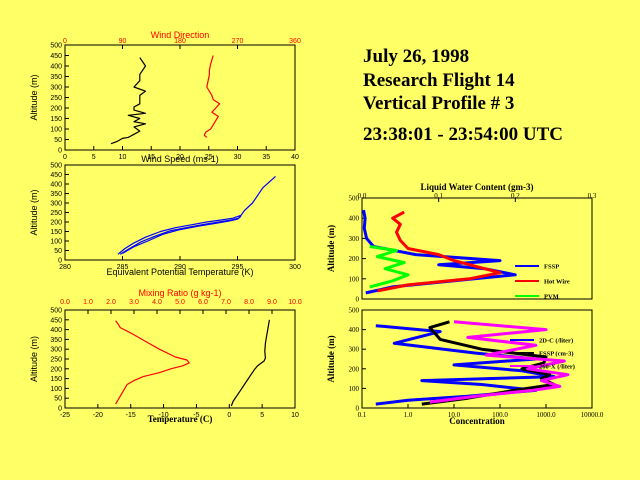  What do you see at coordinates (354, 219) in the screenshot?
I see `lwc-y-tick-label: 400` at bounding box center [354, 219].